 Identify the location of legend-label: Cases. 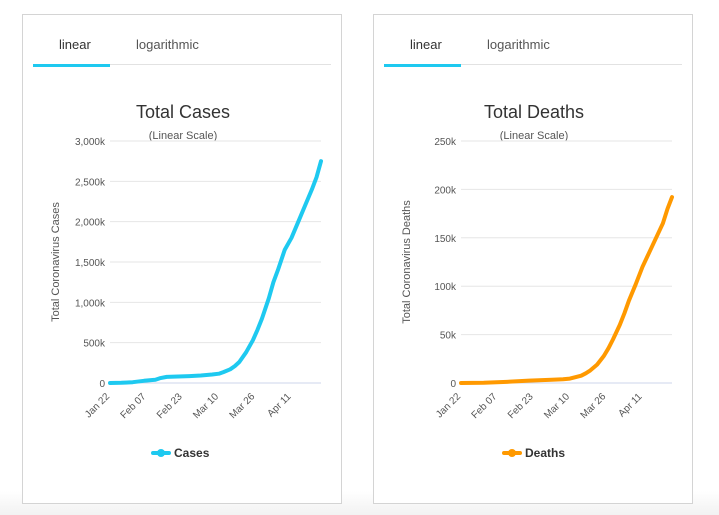
(192, 453).